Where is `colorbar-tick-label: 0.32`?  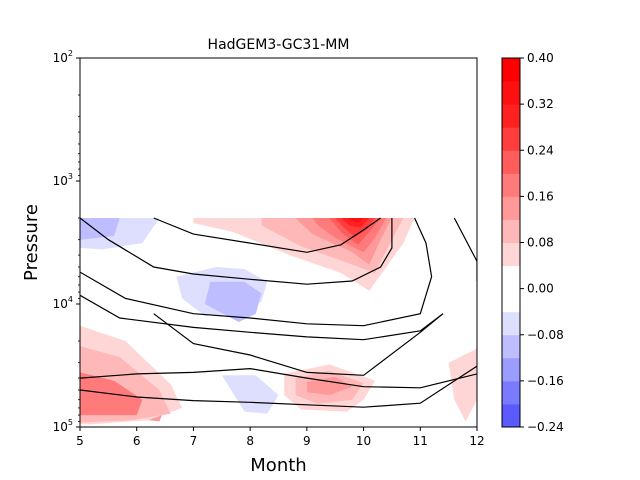
colorbar-tick-label: 0.32 is located at coordinates (540, 104).